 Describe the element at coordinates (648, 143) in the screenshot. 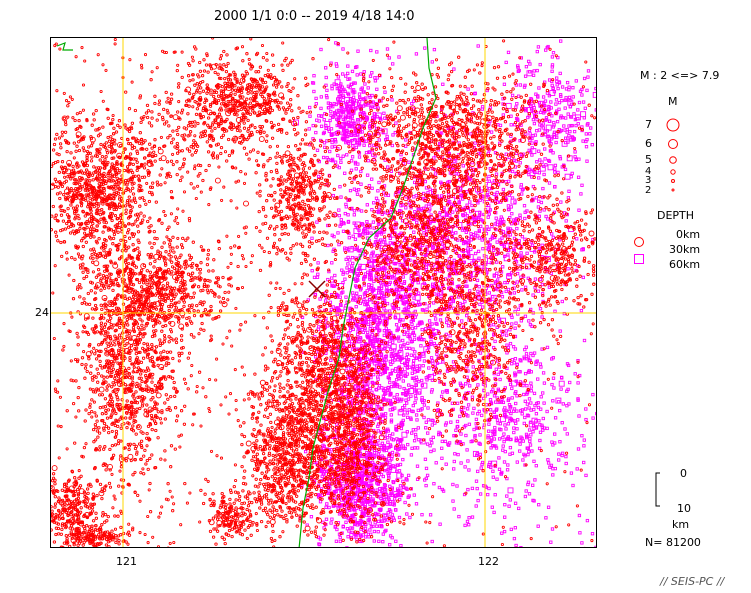

I see `mag-label-6: 6` at that location.